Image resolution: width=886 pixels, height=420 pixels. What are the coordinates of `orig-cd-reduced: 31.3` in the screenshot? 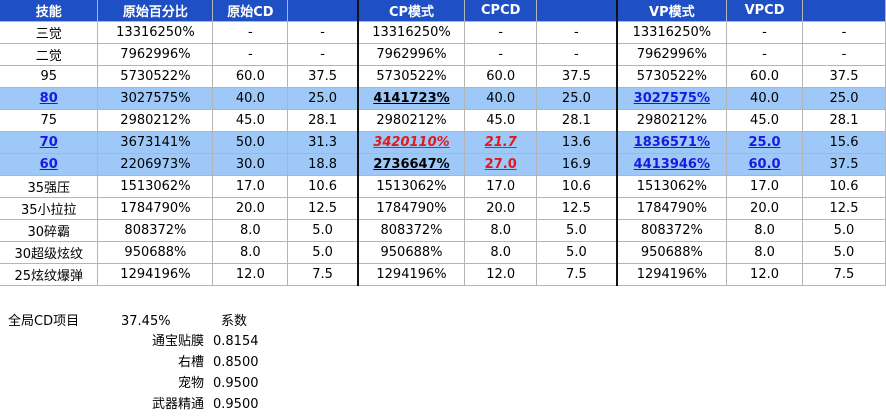 It's located at (323, 142).